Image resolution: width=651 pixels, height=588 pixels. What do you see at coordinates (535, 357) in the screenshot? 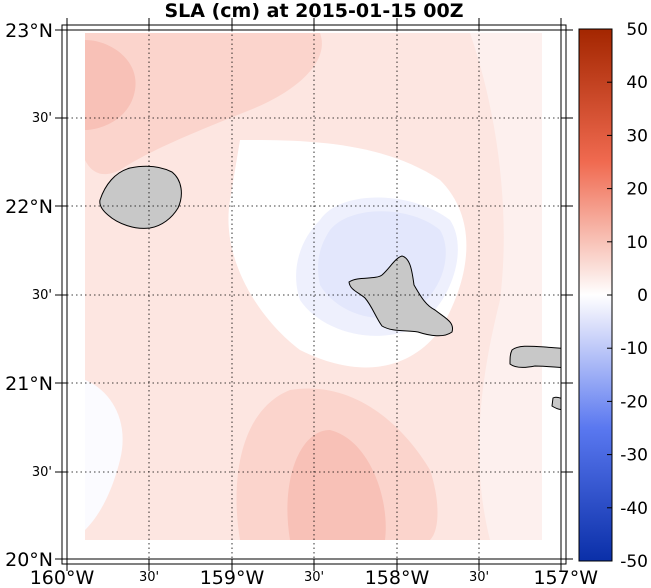
I see `molokai-island` at bounding box center [535, 357].